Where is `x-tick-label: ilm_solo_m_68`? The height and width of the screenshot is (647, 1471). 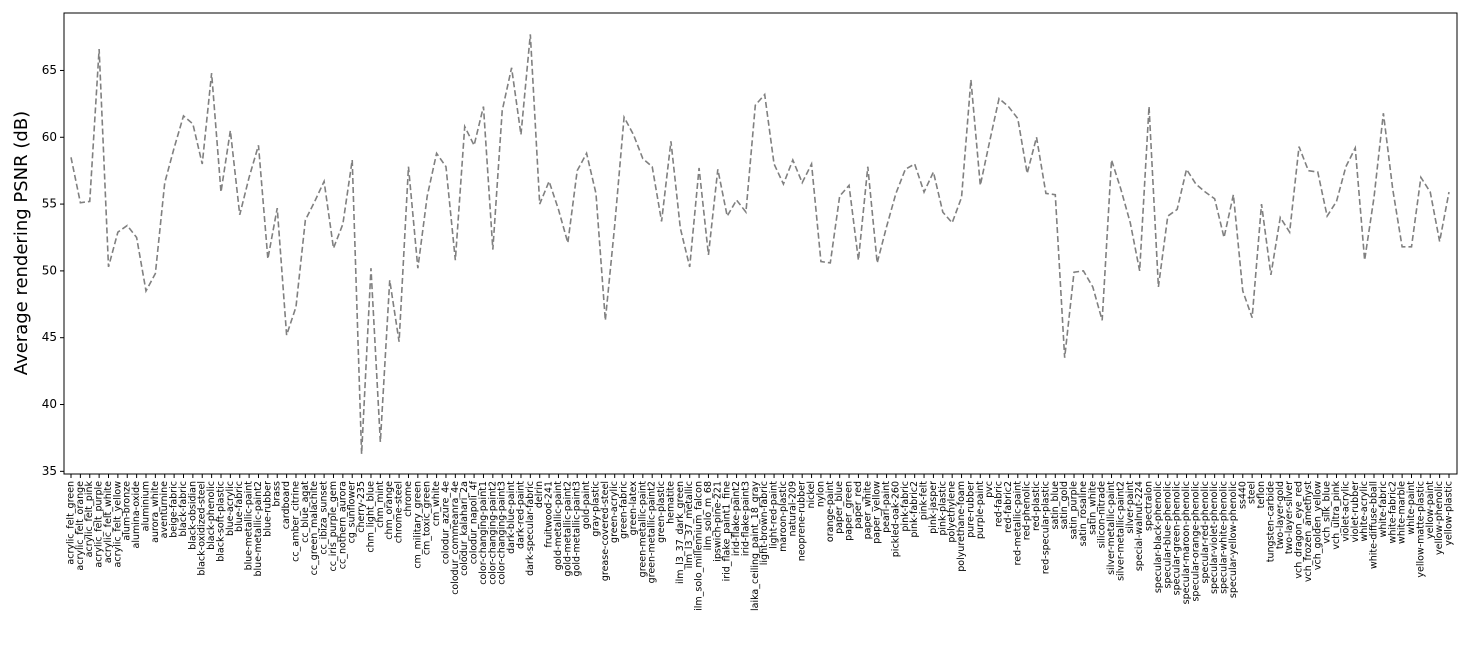
x-tick-label: ilm_solo_m_68 is located at coordinates (708, 515).